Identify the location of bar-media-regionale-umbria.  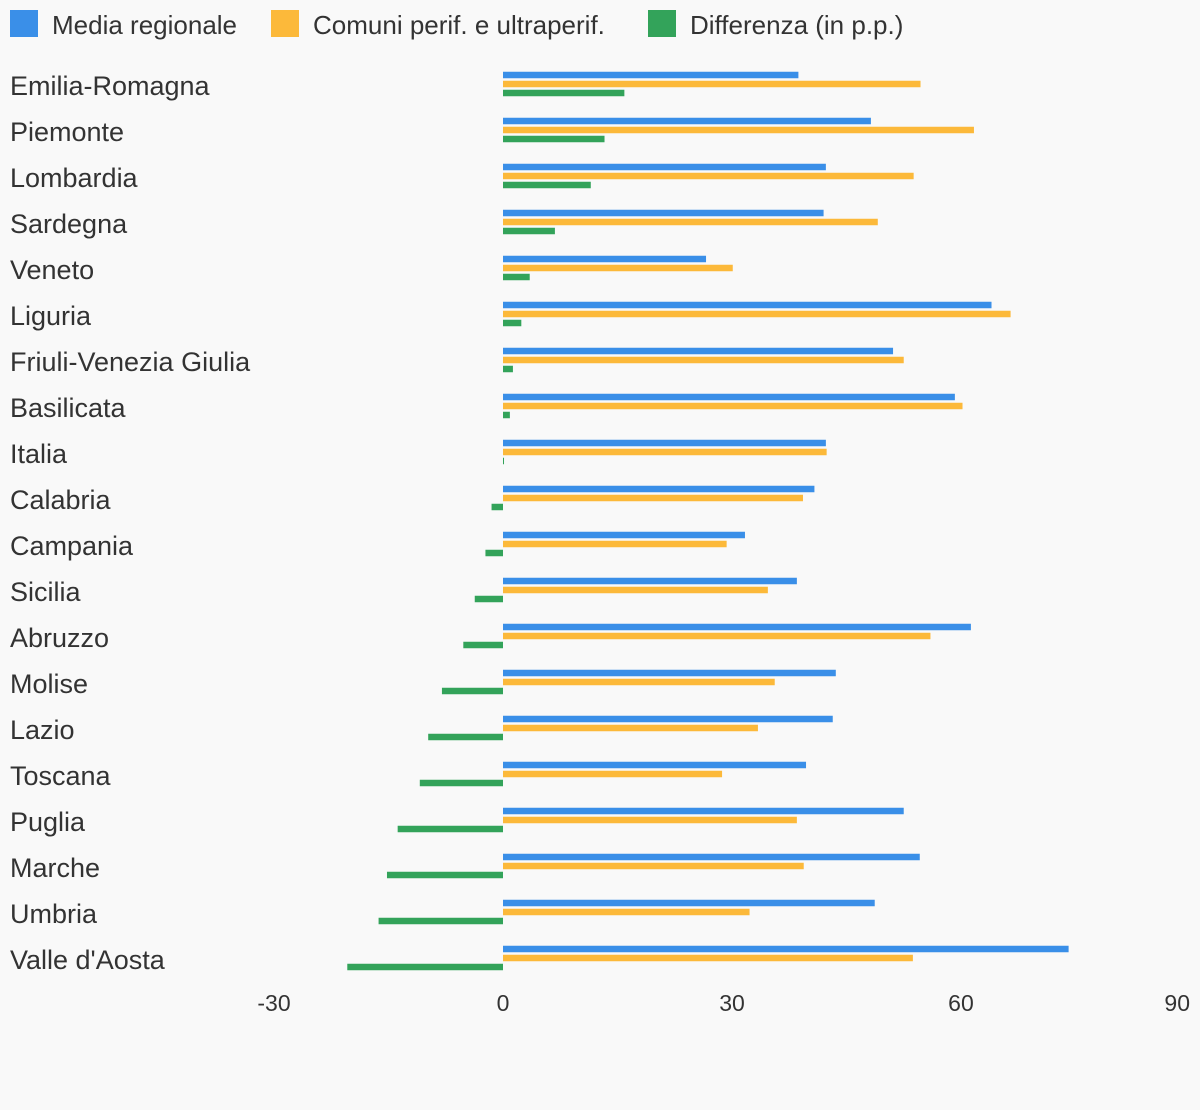
(689, 903).